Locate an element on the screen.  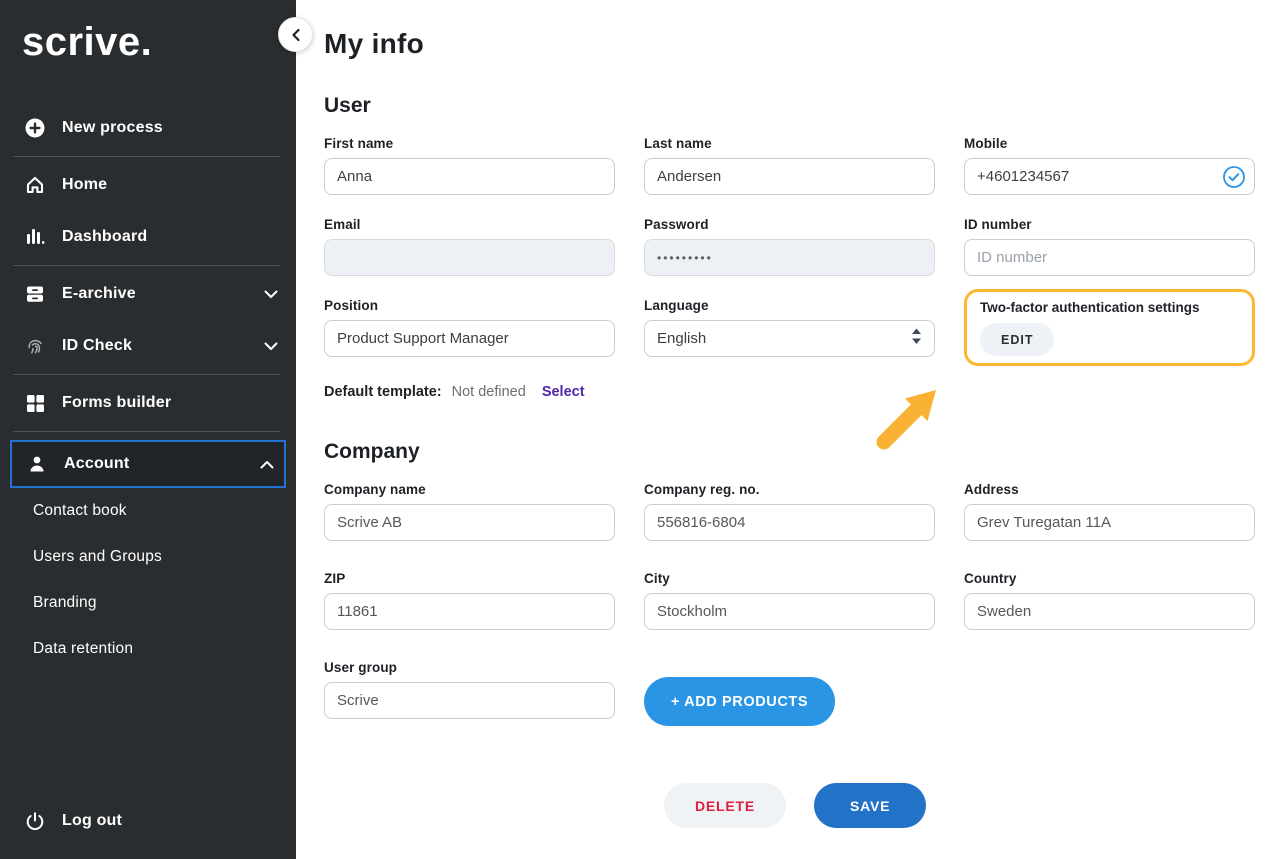
two-factor-edit-button: EDIT is located at coordinates (1017, 339).